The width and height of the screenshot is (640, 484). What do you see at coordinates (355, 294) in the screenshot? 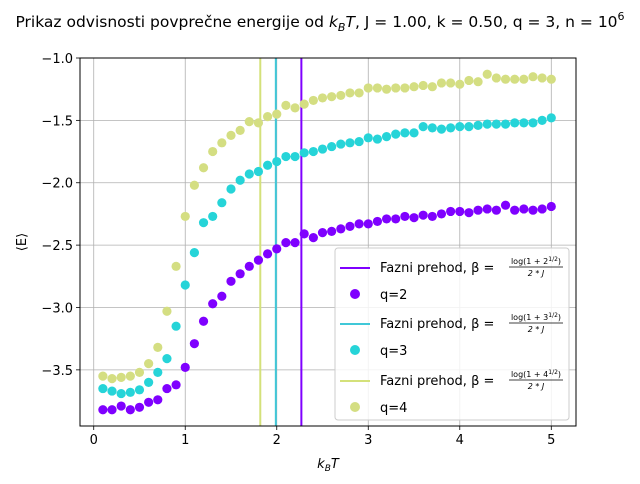
I see `legend-marker-q2` at bounding box center [355, 294].